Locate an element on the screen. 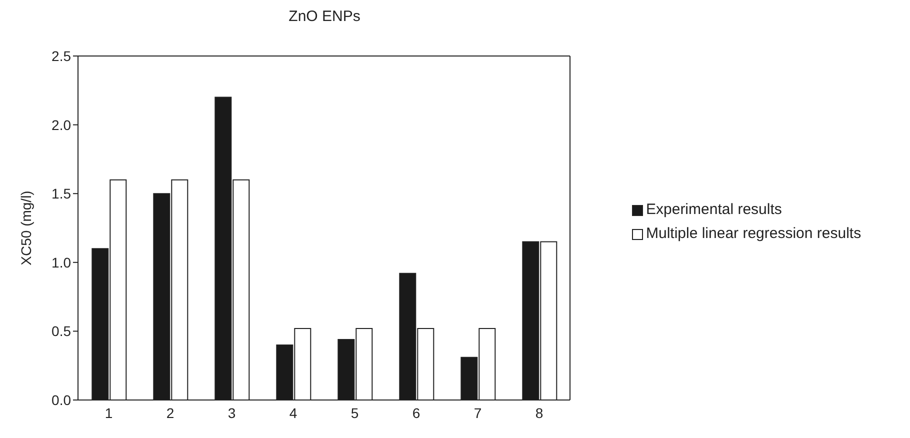 The width and height of the screenshot is (910, 438). y-tick-label: 2.5 is located at coordinates (62, 56).